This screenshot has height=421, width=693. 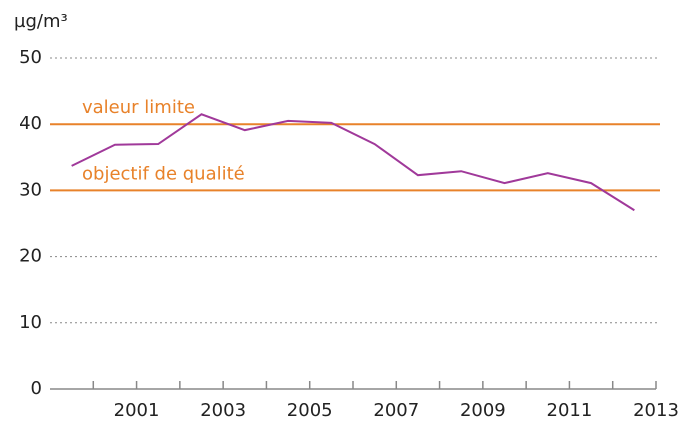 What do you see at coordinates (30, 57) in the screenshot?
I see `y-tick-label: 50` at bounding box center [30, 57].